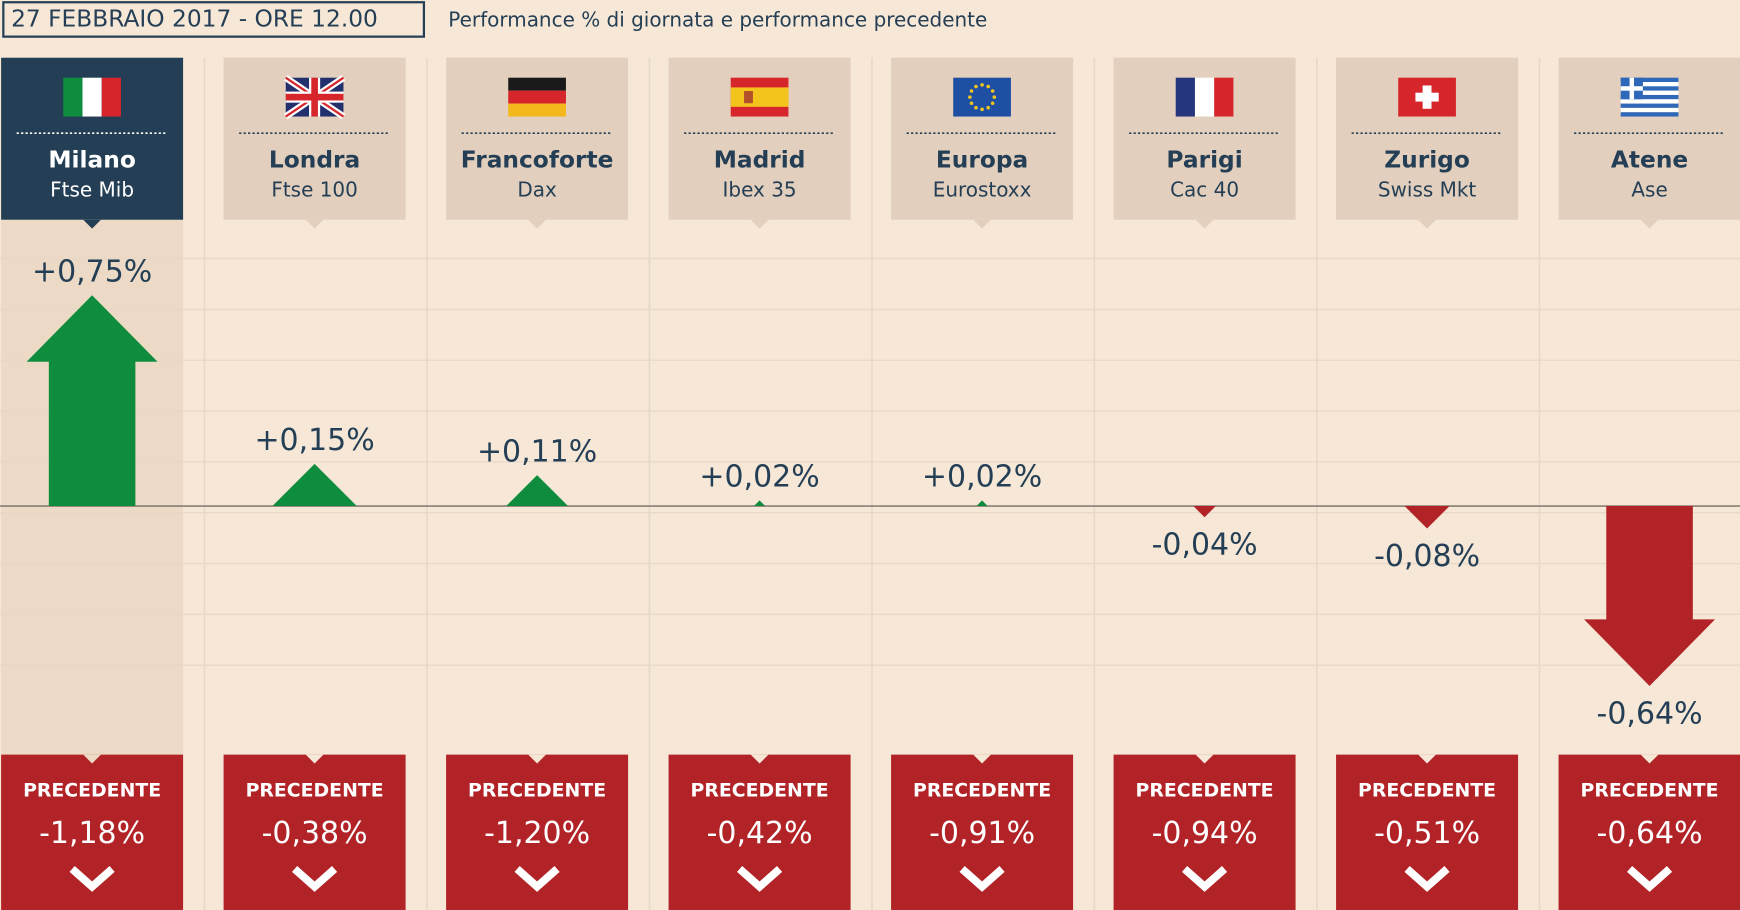 The height and width of the screenshot is (910, 1740). I want to click on index-name: Dax, so click(537, 189).